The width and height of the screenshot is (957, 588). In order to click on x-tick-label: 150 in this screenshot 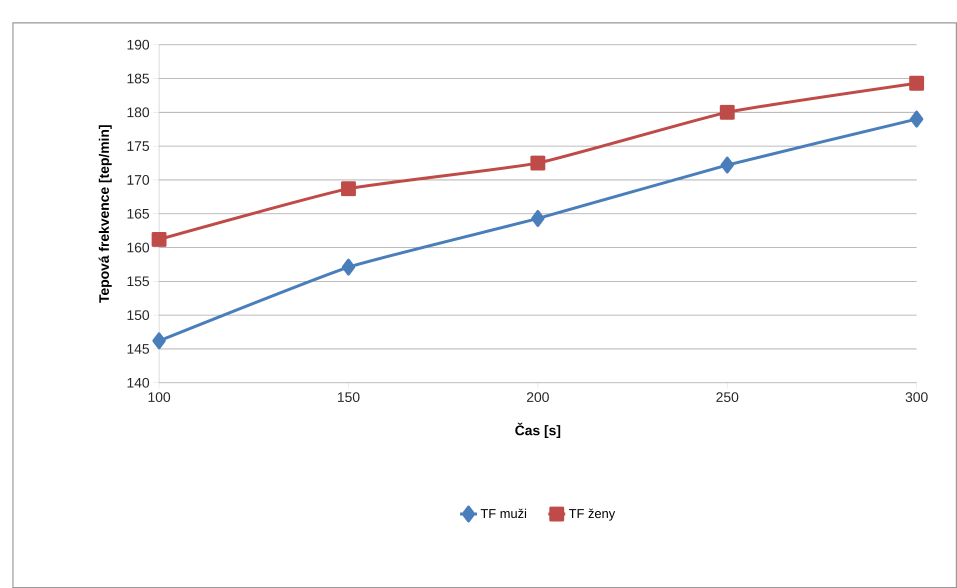, I will do `click(349, 397)`.